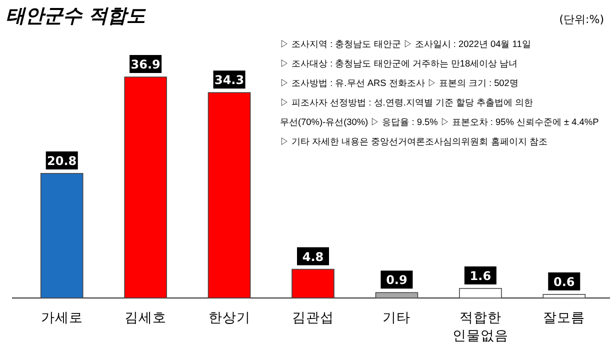  What do you see at coordinates (414, 141) in the screenshot?
I see `annotation: ▷ 기타 자세한 내용은 중앙선거여론조사심의위원회 홈페이지 참조` at bounding box center [414, 141].